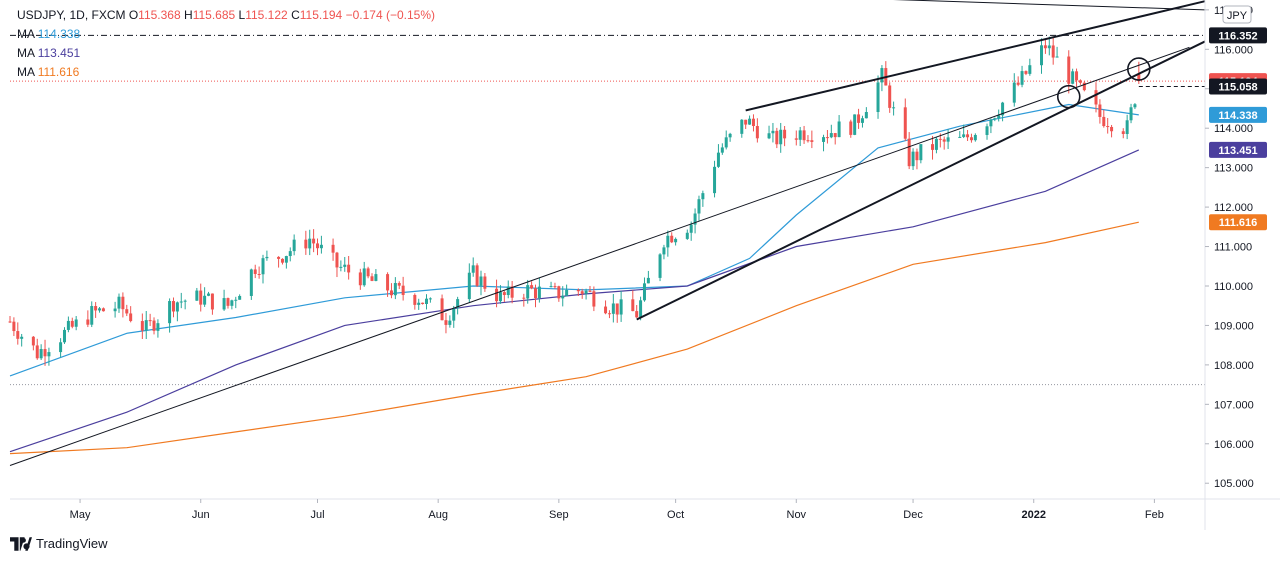 The height and width of the screenshot is (562, 1280). Describe the element at coordinates (226, 53) in the screenshot. I see `ma-row-mid: MA 113.451` at that location.